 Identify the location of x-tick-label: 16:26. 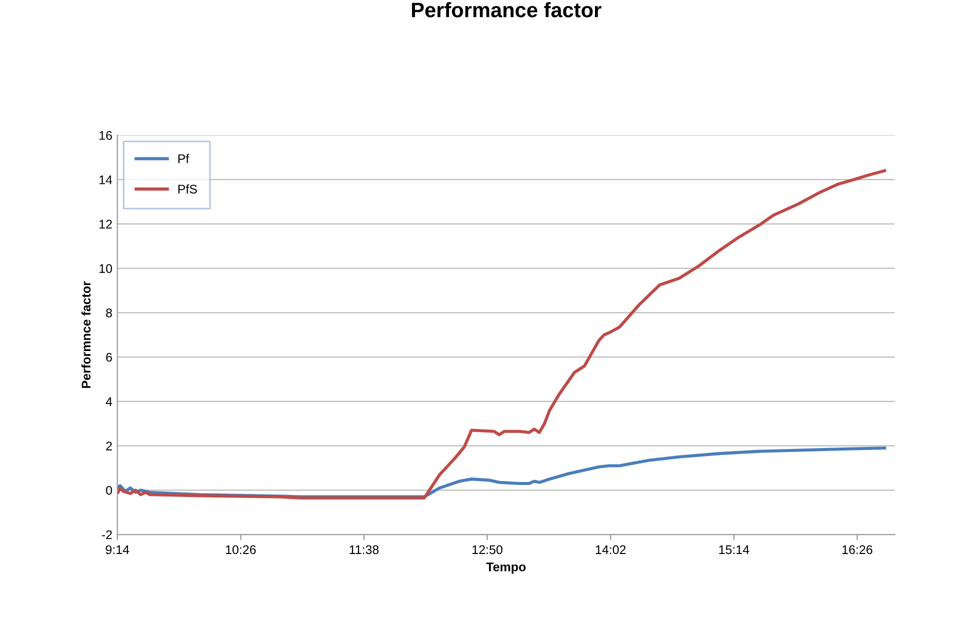
(857, 549).